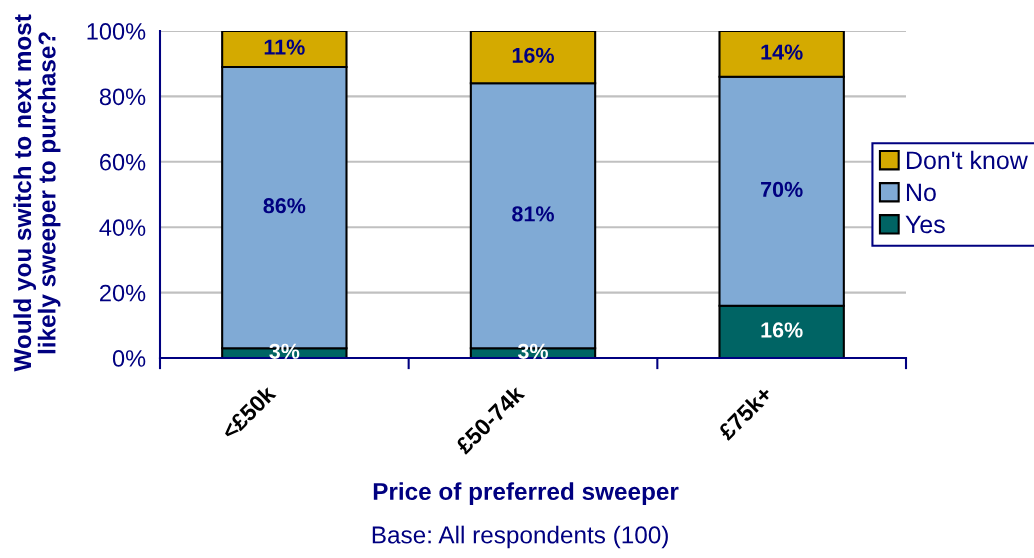 The image size is (1034, 558). What do you see at coordinates (129, 358) in the screenshot?
I see `y-tick-label: 0%` at bounding box center [129, 358].